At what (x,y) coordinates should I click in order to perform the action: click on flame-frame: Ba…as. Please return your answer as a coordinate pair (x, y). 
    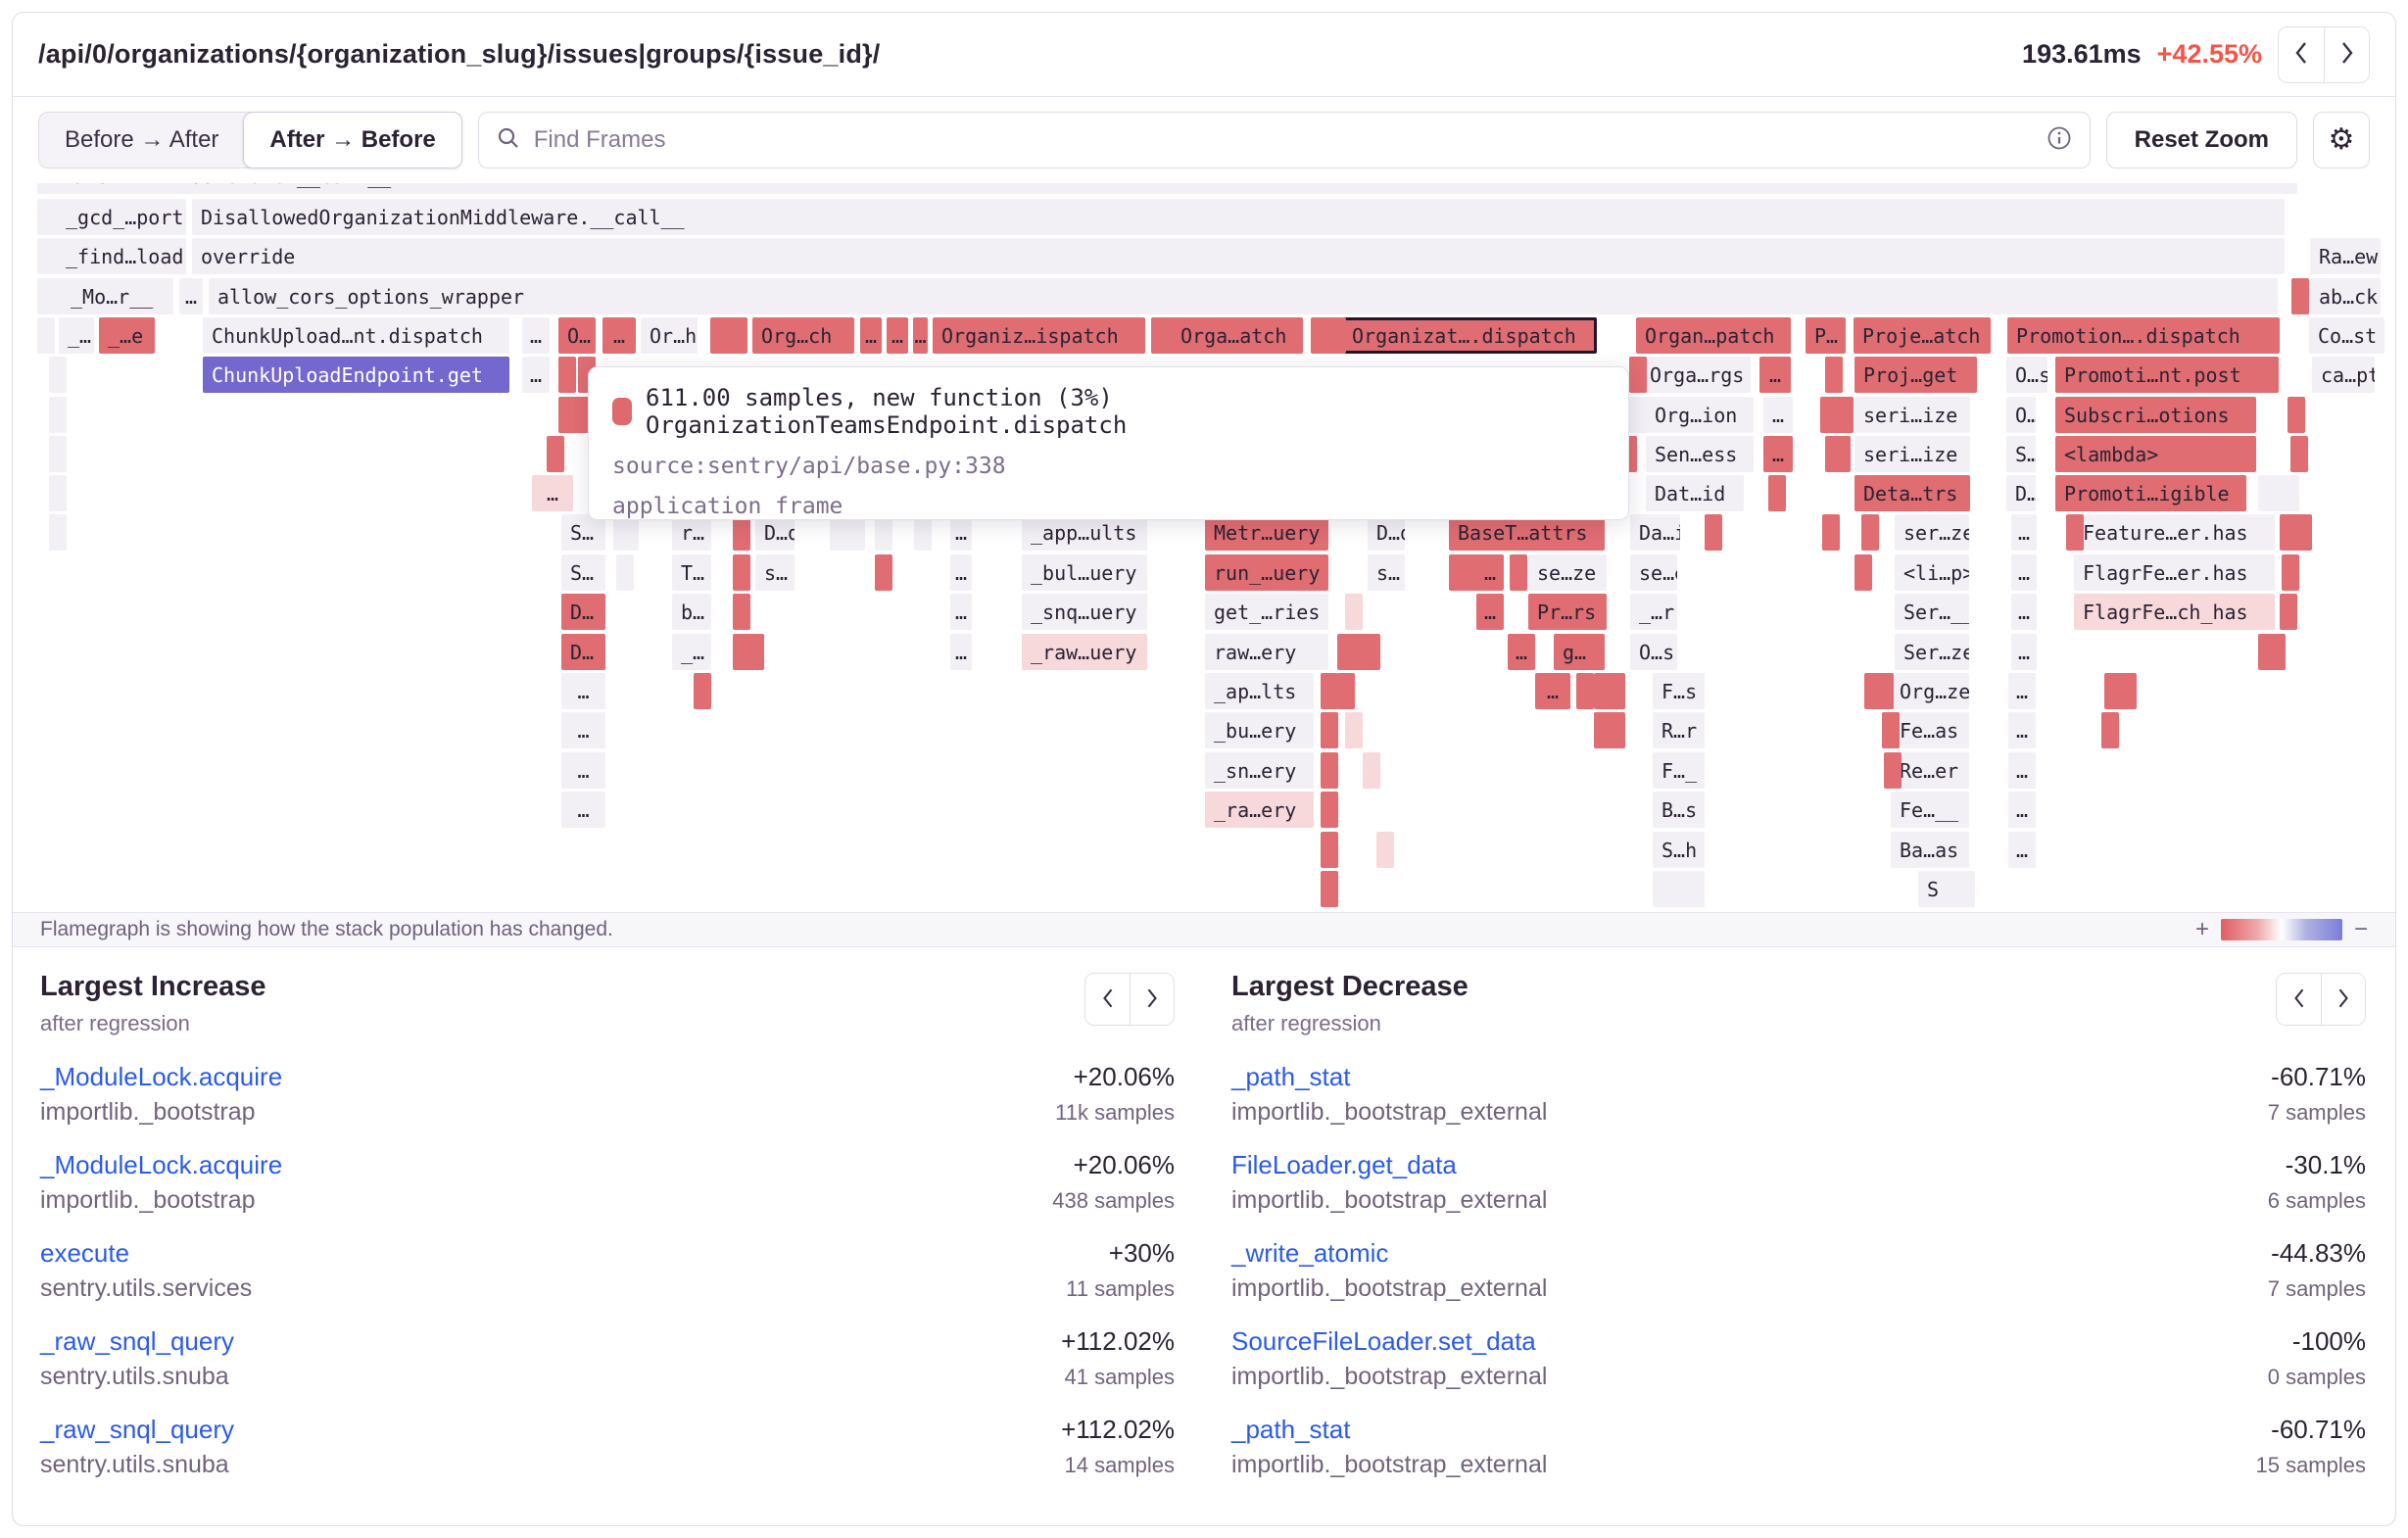
    Looking at the image, I should click on (1930, 850).